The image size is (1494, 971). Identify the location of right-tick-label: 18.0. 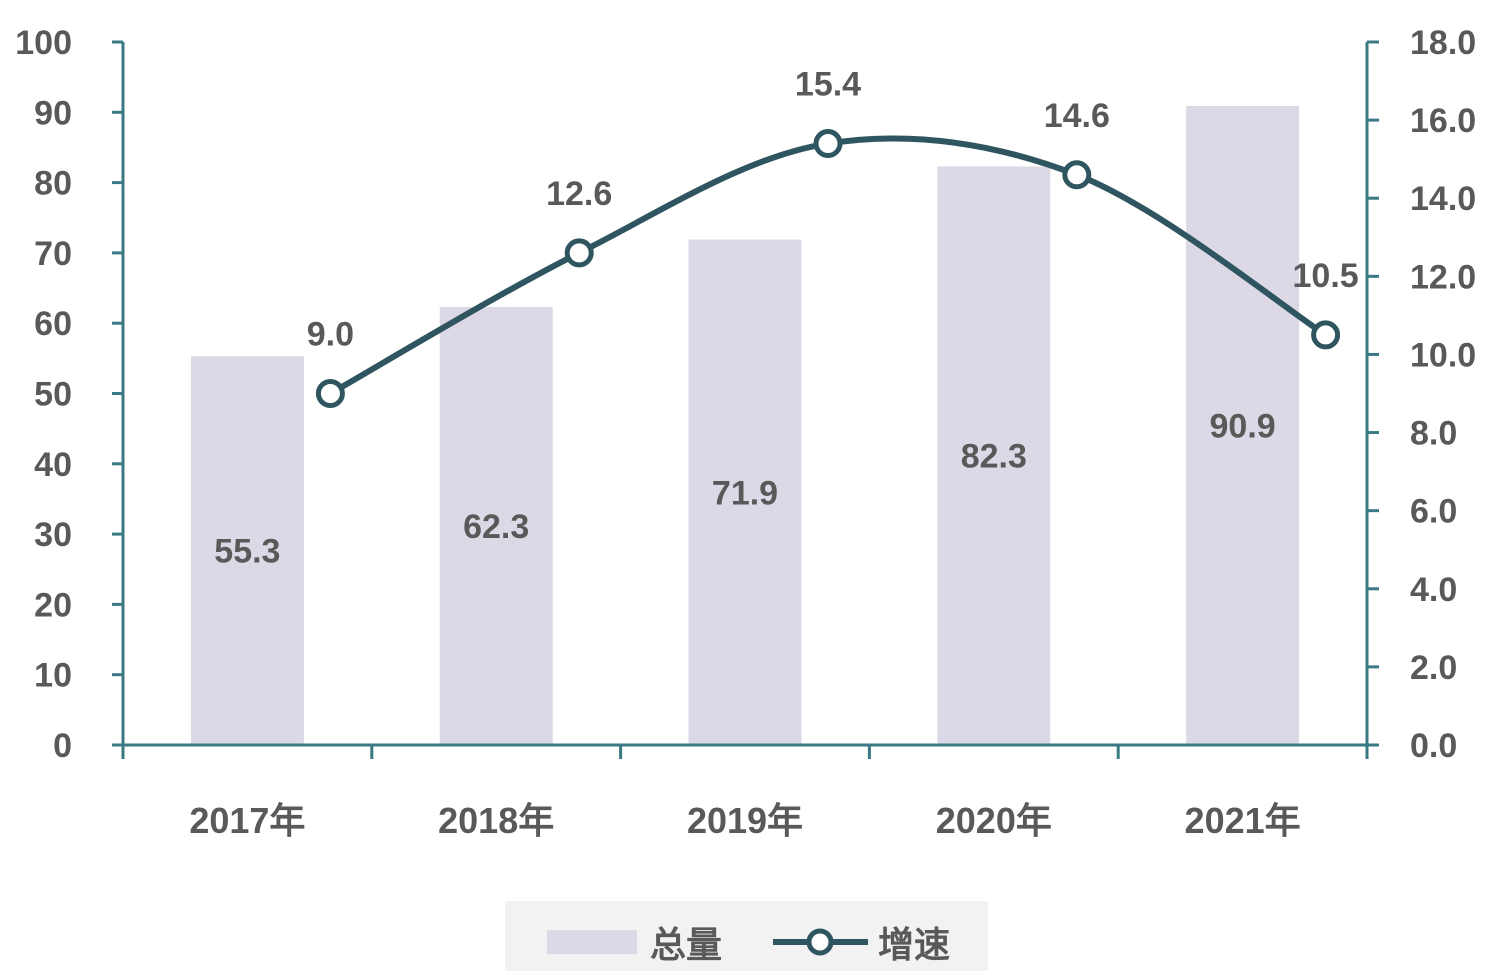
(1443, 43).